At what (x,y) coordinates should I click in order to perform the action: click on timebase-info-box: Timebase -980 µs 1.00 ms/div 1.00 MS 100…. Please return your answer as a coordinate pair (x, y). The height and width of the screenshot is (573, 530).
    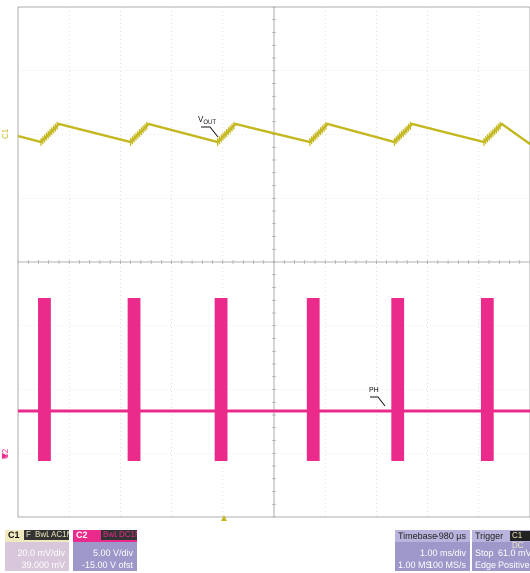
    Looking at the image, I should click on (432, 550).